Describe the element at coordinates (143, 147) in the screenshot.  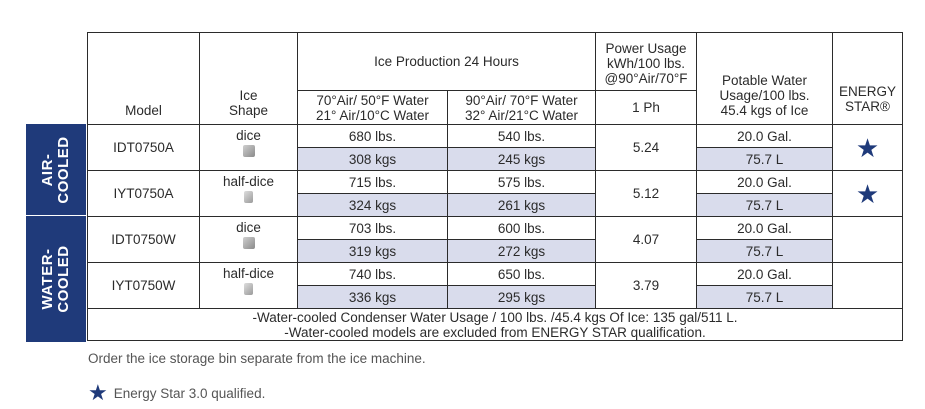
I see `model-cell: IDT0750A` at that location.